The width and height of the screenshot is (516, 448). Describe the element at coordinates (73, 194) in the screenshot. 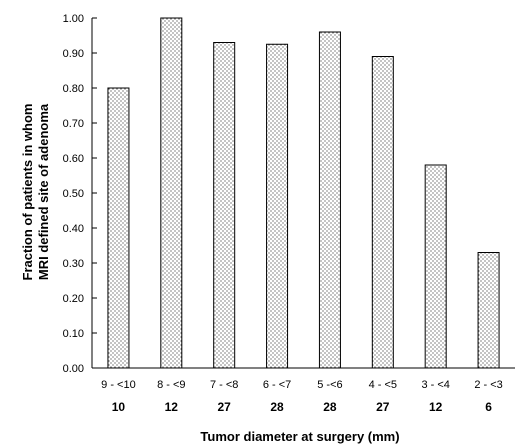

I see `y-tick-label: 0.50` at that location.